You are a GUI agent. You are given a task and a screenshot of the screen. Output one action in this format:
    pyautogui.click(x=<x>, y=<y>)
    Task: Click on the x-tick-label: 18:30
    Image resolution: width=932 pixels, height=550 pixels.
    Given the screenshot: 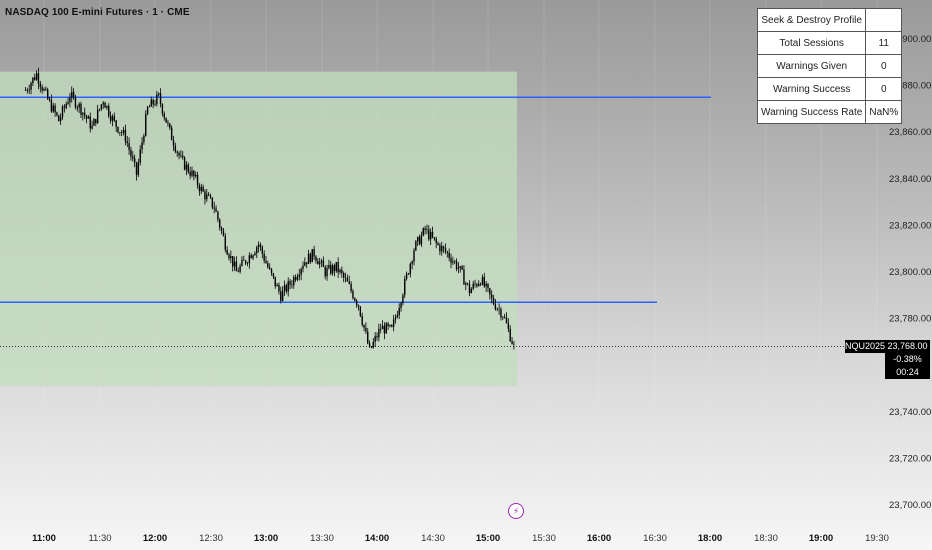 What is the action you would take?
    pyautogui.click(x=766, y=538)
    